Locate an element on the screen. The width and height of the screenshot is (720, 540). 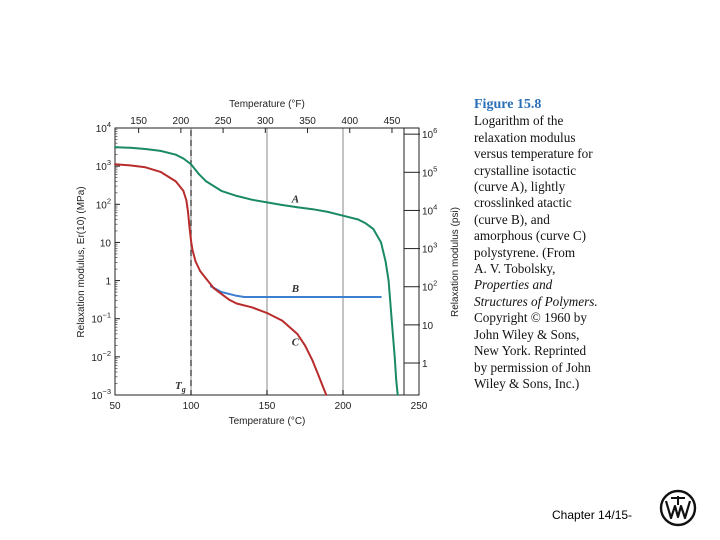
caption-line: versus temperature for is located at coordinates (533, 154).